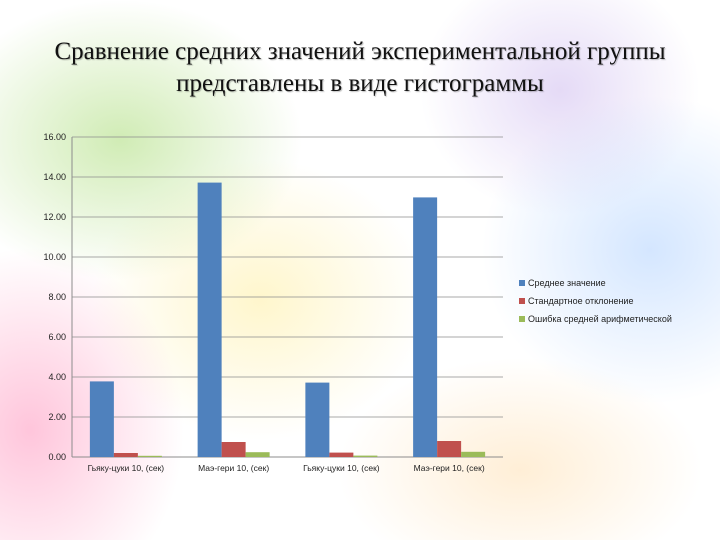 Image resolution: width=720 pixels, height=540 pixels. Describe the element at coordinates (580, 301) in the screenshot. I see `legend-label: Стандартное отклонение` at that location.